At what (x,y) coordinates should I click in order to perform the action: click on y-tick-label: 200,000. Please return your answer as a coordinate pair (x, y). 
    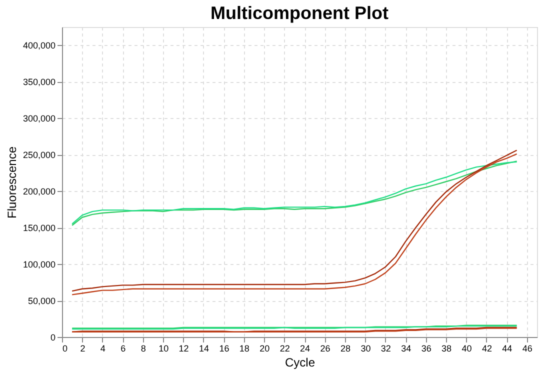
    Looking at the image, I should click on (39, 191).